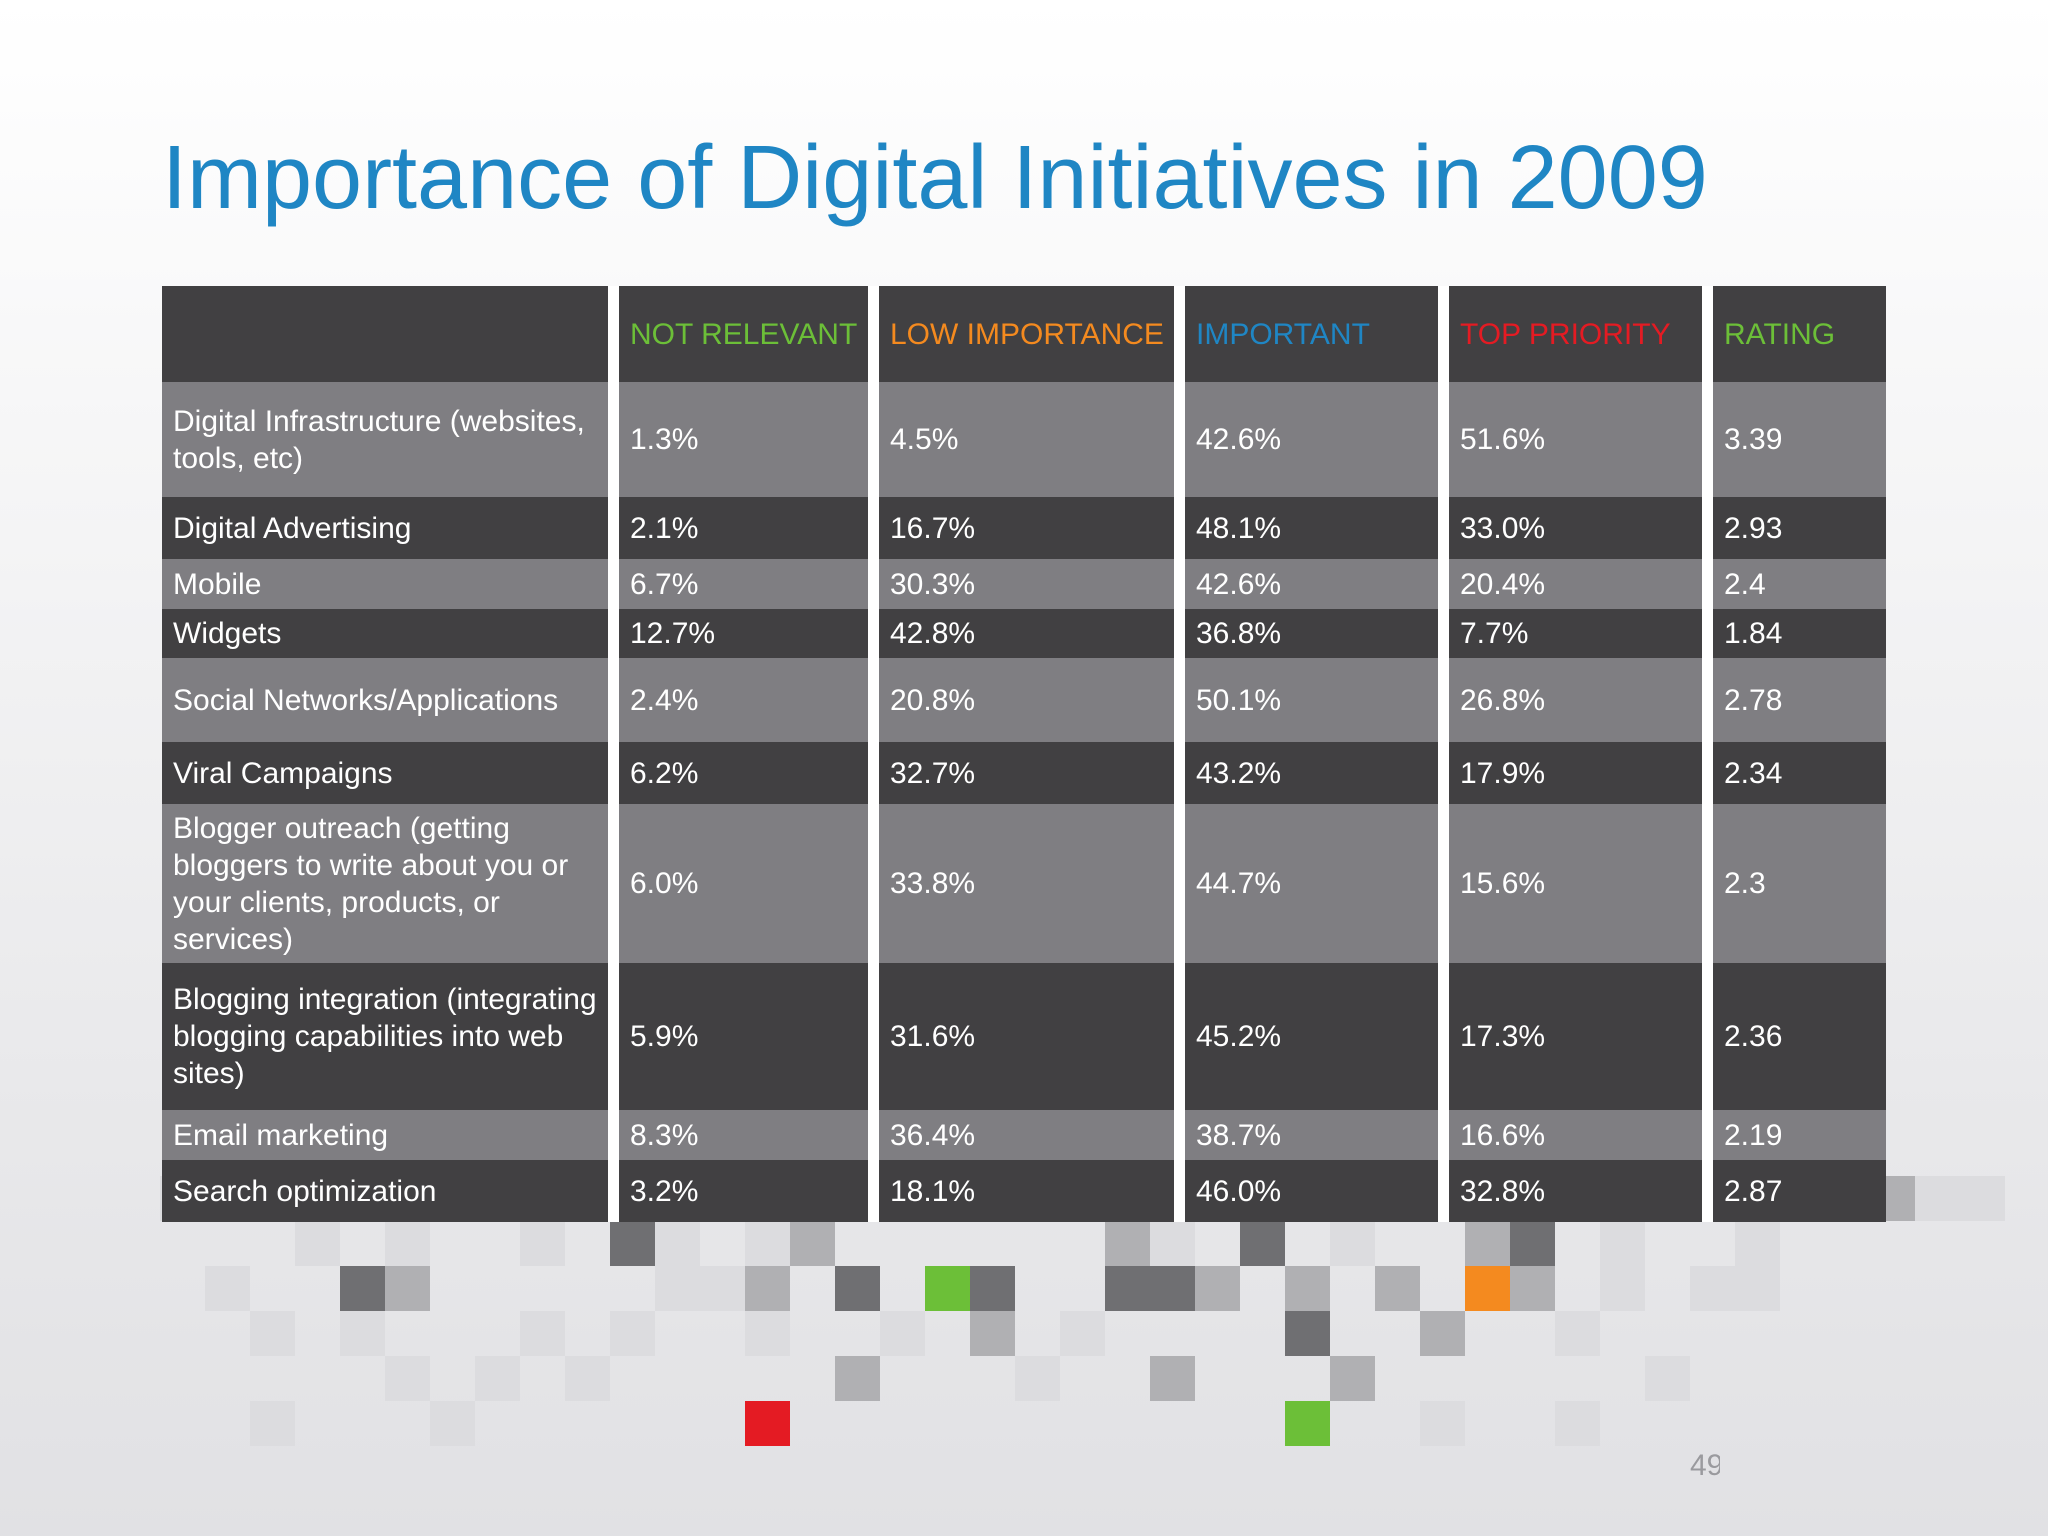 The width and height of the screenshot is (2048, 1536). What do you see at coordinates (1581, 1036) in the screenshot?
I see `cell-top-priority: 17.3%` at bounding box center [1581, 1036].